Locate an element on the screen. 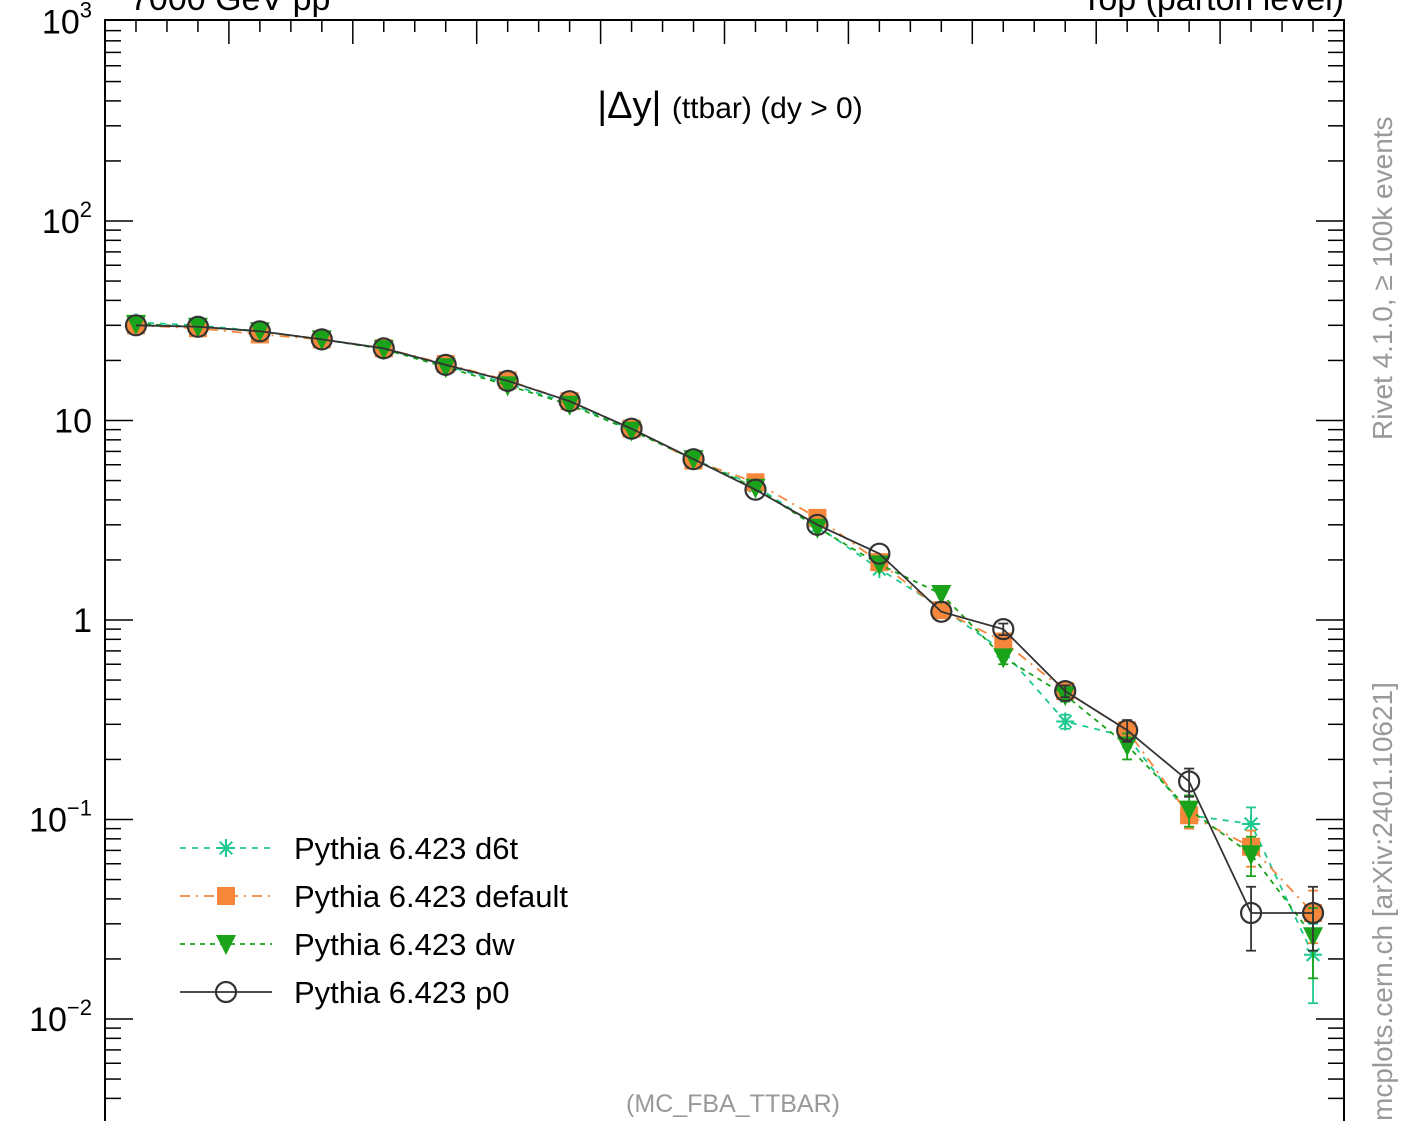 This screenshot has height=1121, width=1406. chart-title: |Δy| (ttbar) (dy > 0) is located at coordinates (729, 106).